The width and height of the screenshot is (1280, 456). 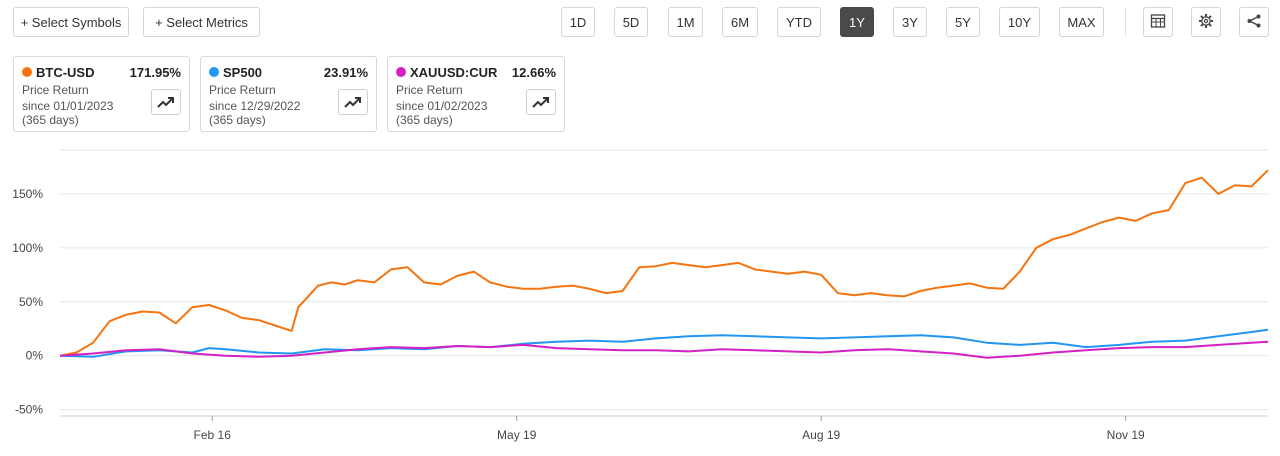 What do you see at coordinates (533, 72) in the screenshot?
I see `card-return-value: 12.66%` at bounding box center [533, 72].